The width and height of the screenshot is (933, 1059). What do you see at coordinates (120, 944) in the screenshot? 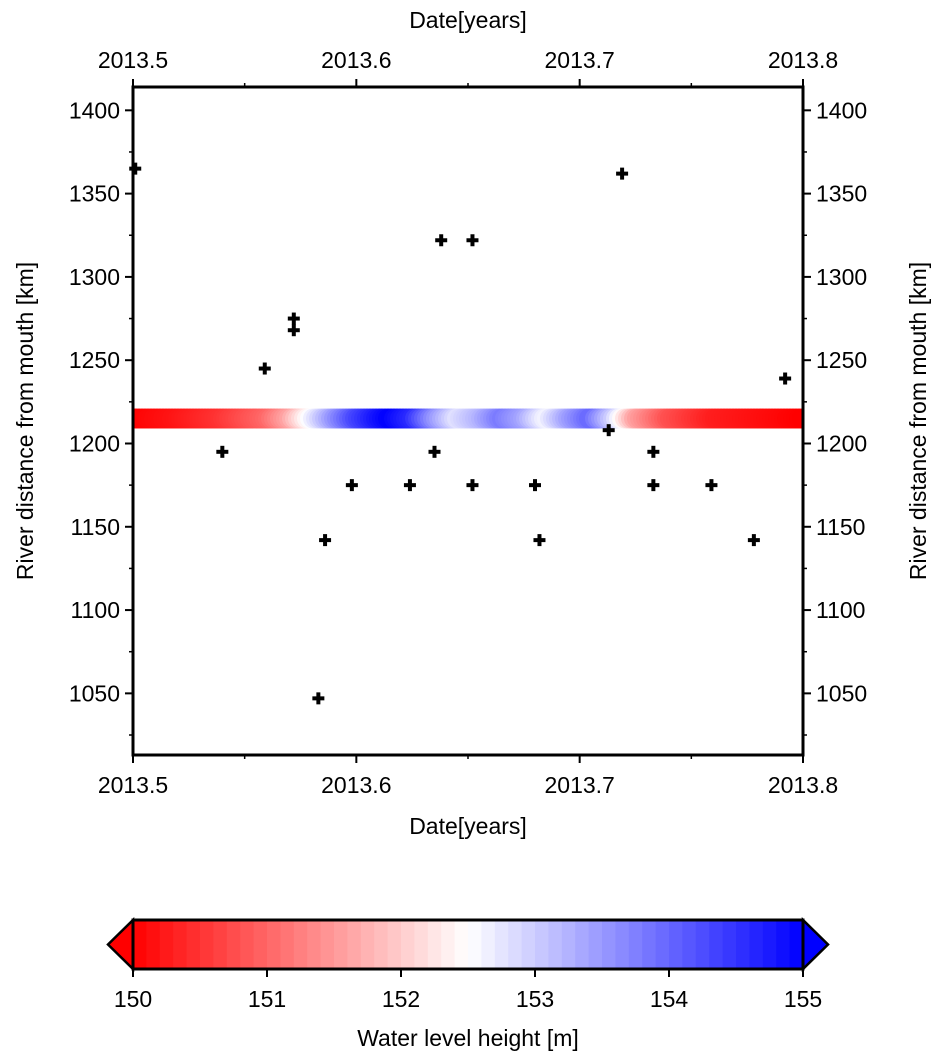
I see `colorbar-low-triangle` at bounding box center [120, 944].